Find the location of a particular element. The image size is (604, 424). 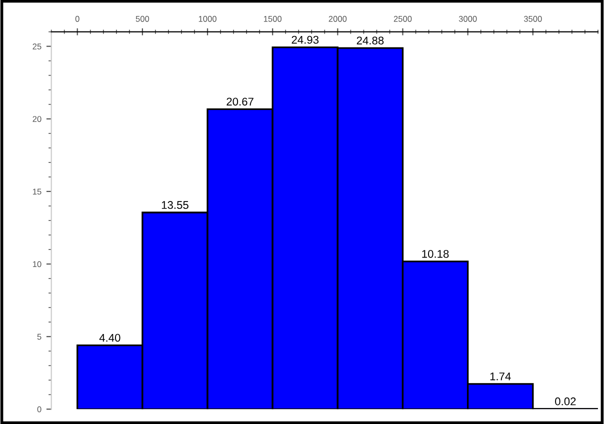

data-label: 20.67 is located at coordinates (240, 102).